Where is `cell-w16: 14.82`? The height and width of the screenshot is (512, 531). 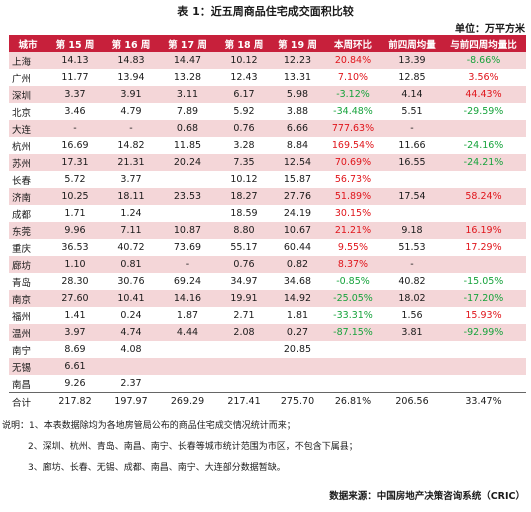
cell-w16: 14.82 is located at coordinates (131, 145).